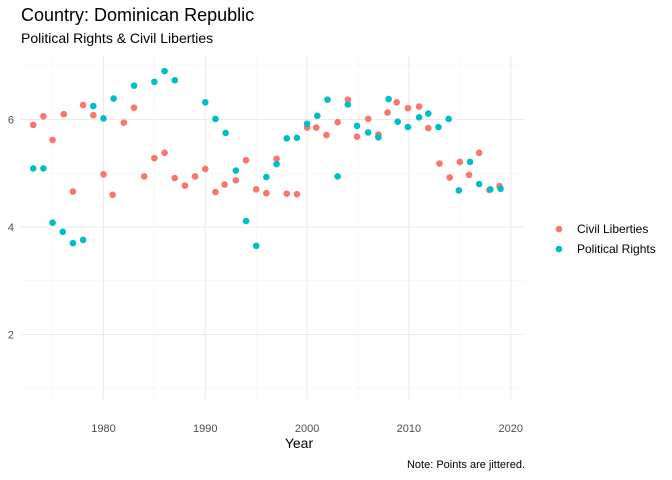  What do you see at coordinates (612, 229) in the screenshot?
I see `civil-liberties-legend-label: Civil Liberties` at bounding box center [612, 229].